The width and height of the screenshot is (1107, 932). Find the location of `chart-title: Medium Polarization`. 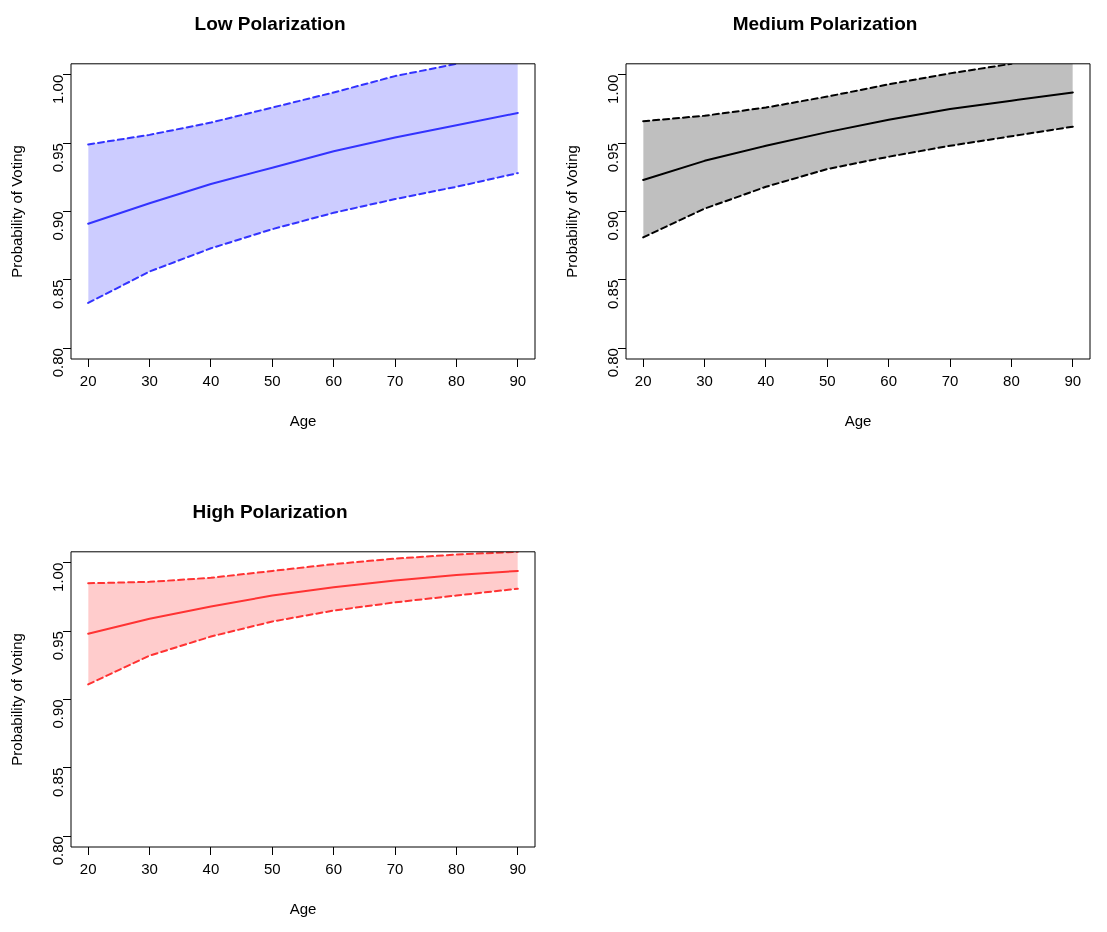

chart-title: Medium Polarization is located at coordinates (825, 23).